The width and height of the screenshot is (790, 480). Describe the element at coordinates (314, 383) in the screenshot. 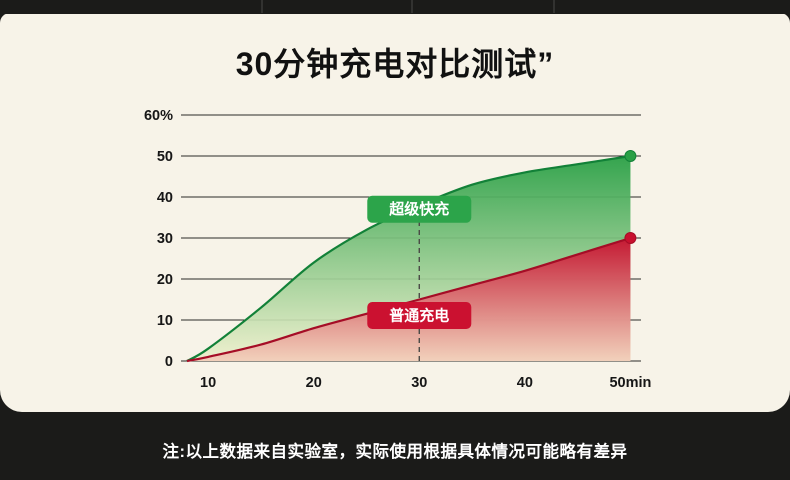

I see `x-tick-label: 20` at that location.